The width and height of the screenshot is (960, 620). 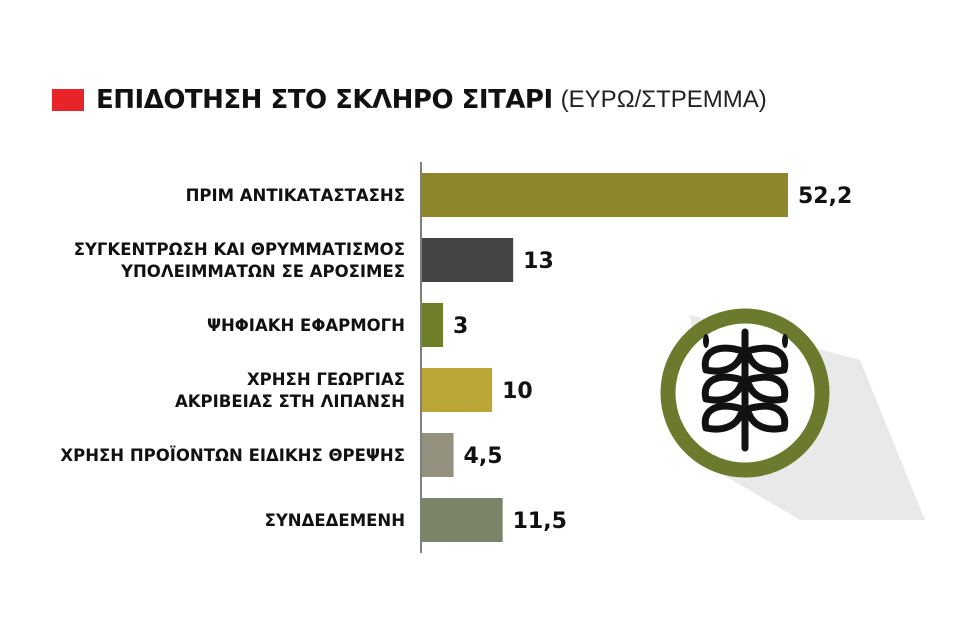 What do you see at coordinates (295, 195) in the screenshot?
I see `category-label-0: ΠΡΙΜ ΑΝΤΙΚΑΤΑΣΤΑΣΗΣ` at bounding box center [295, 195].